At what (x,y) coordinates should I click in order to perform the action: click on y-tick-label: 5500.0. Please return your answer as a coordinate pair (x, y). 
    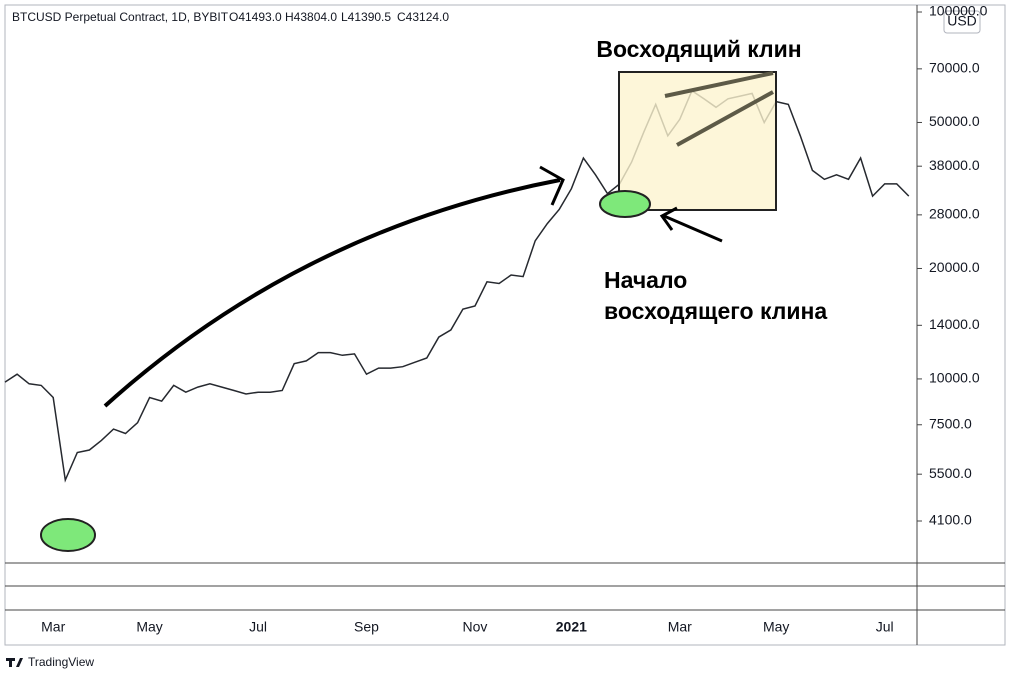
    Looking at the image, I should click on (950, 473).